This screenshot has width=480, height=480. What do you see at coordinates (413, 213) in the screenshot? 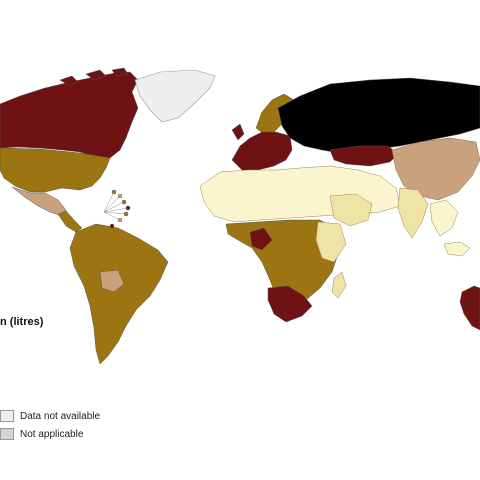
I see `region-india` at bounding box center [413, 213].